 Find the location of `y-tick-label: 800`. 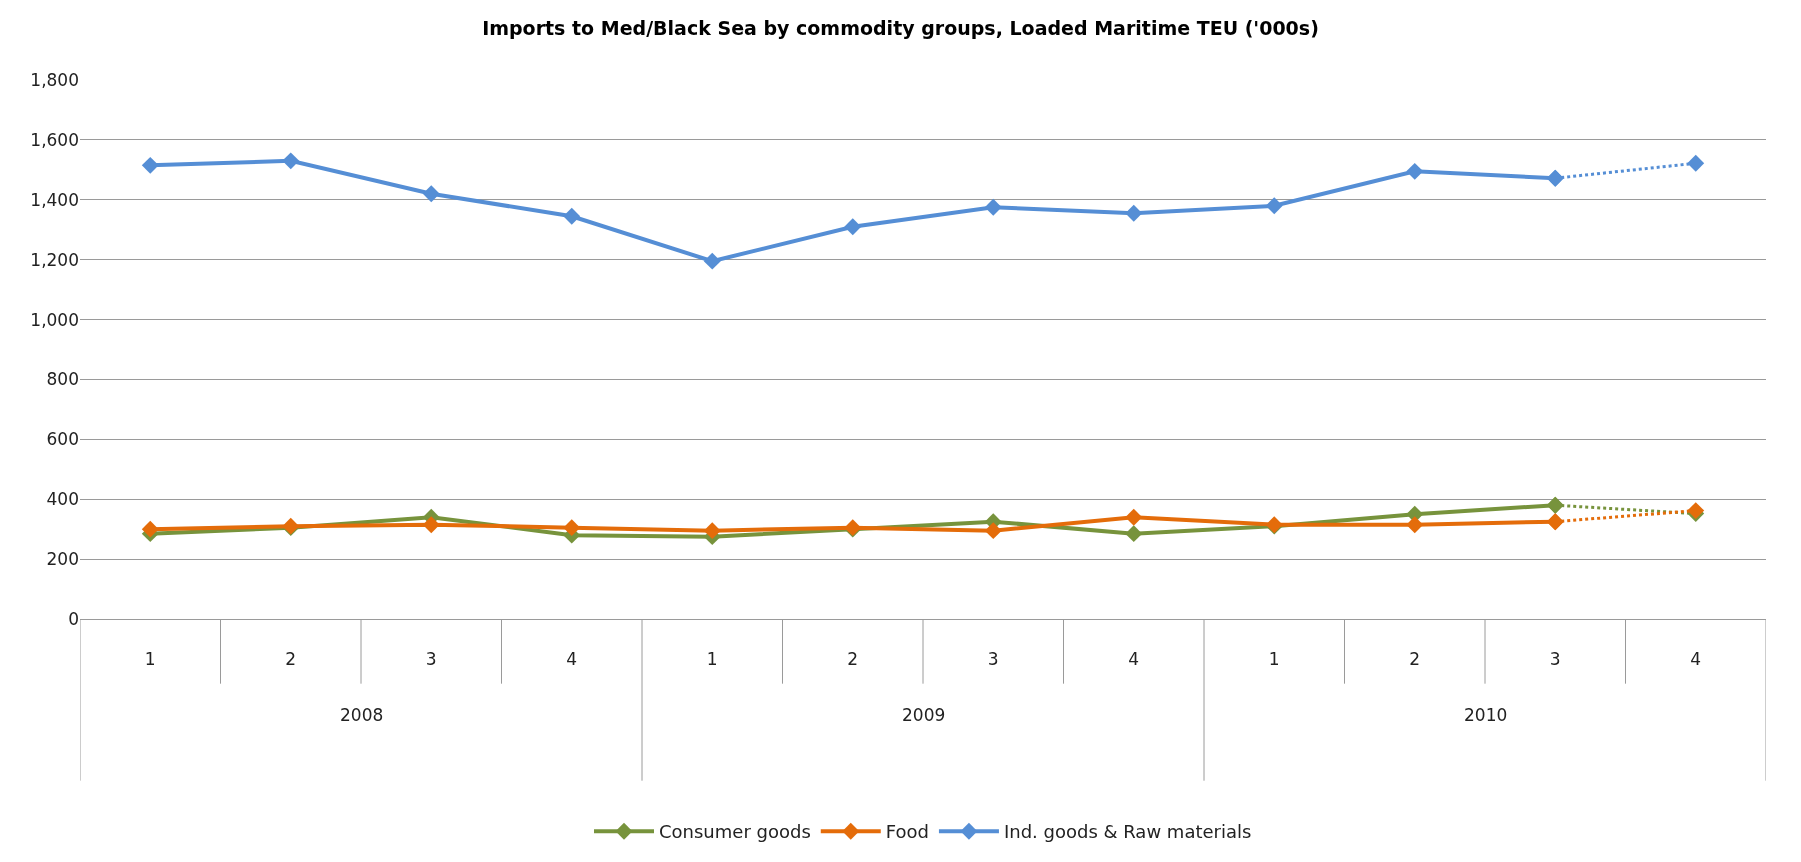

y-tick-label: 800 is located at coordinates (62, 379).